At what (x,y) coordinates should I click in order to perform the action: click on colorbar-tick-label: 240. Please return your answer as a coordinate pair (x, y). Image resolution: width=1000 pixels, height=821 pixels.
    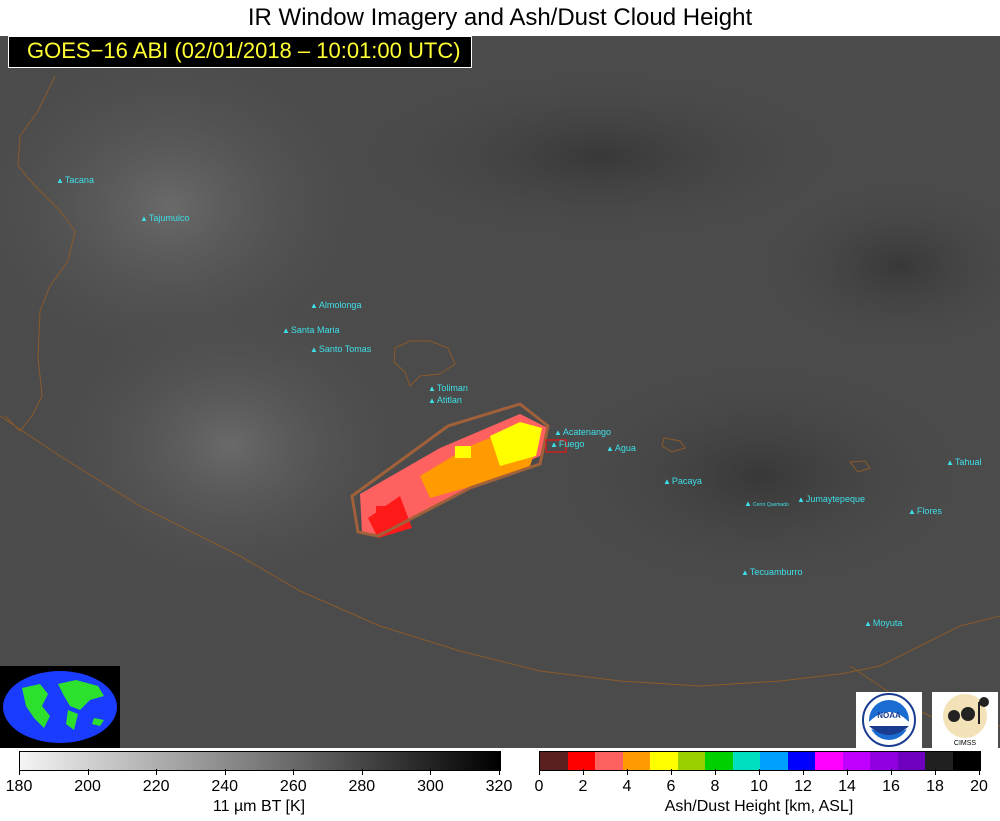
    Looking at the image, I should click on (225, 786).